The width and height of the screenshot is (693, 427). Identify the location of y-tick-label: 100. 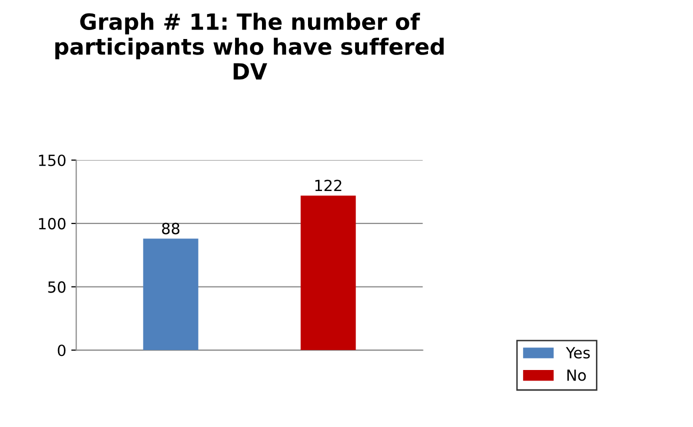
(52, 224).